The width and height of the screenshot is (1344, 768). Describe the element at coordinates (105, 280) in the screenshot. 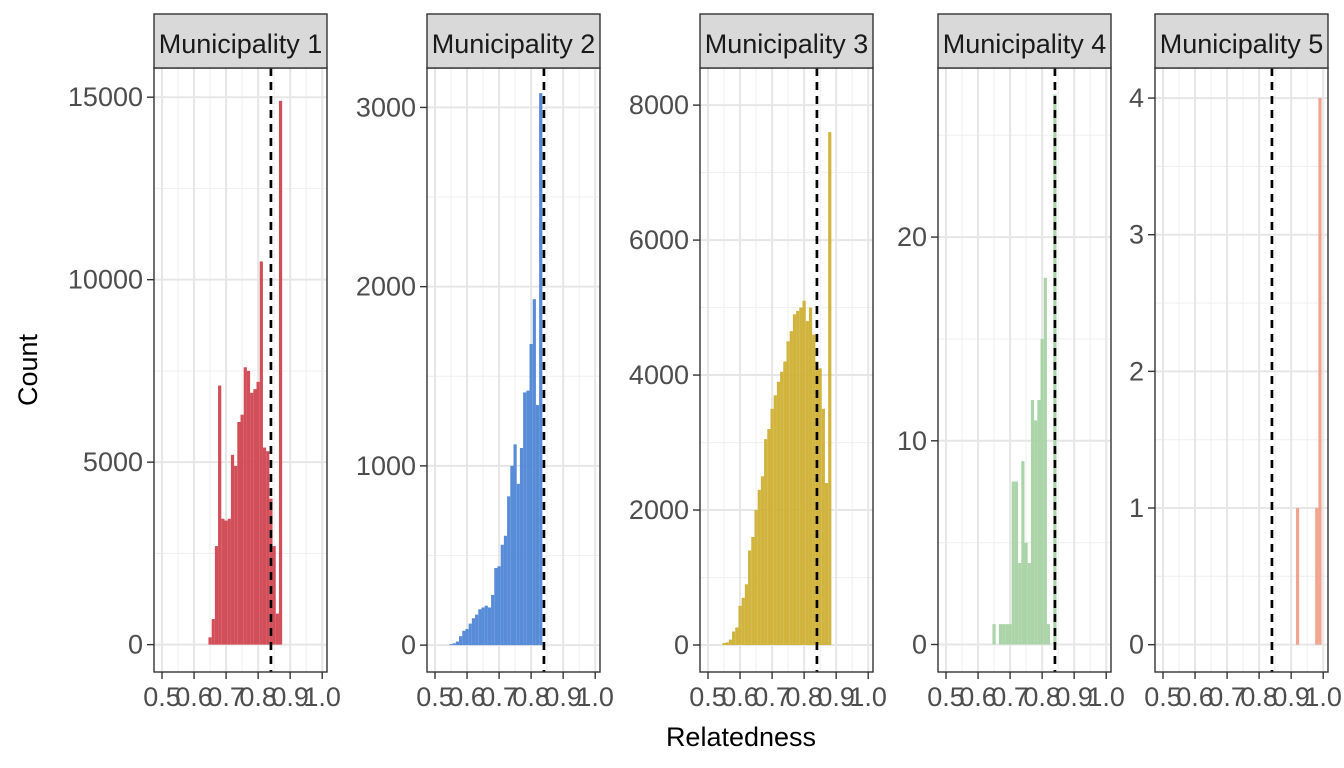

I see `y-tick-label: 10000` at that location.